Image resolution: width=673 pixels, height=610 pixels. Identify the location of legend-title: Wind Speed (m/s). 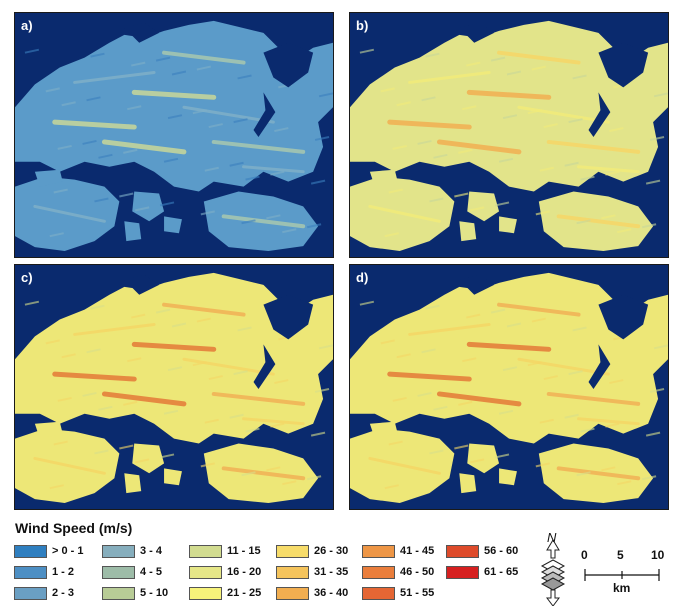
(74, 528).